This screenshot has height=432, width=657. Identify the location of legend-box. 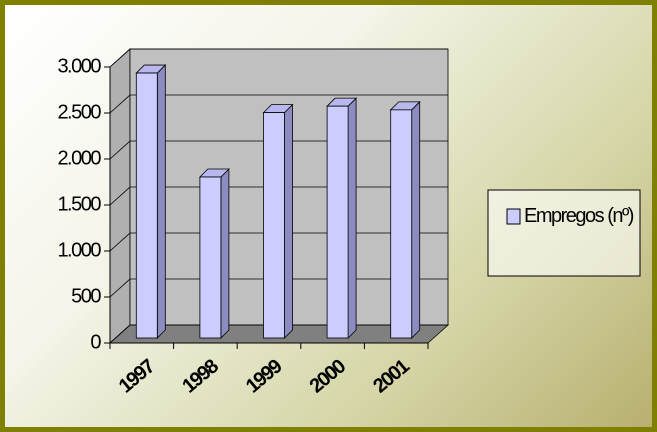
(564, 233).